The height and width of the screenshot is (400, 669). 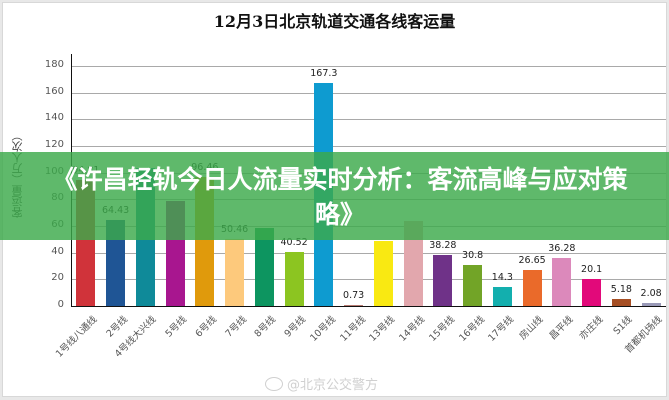 What do you see at coordinates (621, 290) in the screenshot?
I see `value-label: 5.18` at bounding box center [621, 290].